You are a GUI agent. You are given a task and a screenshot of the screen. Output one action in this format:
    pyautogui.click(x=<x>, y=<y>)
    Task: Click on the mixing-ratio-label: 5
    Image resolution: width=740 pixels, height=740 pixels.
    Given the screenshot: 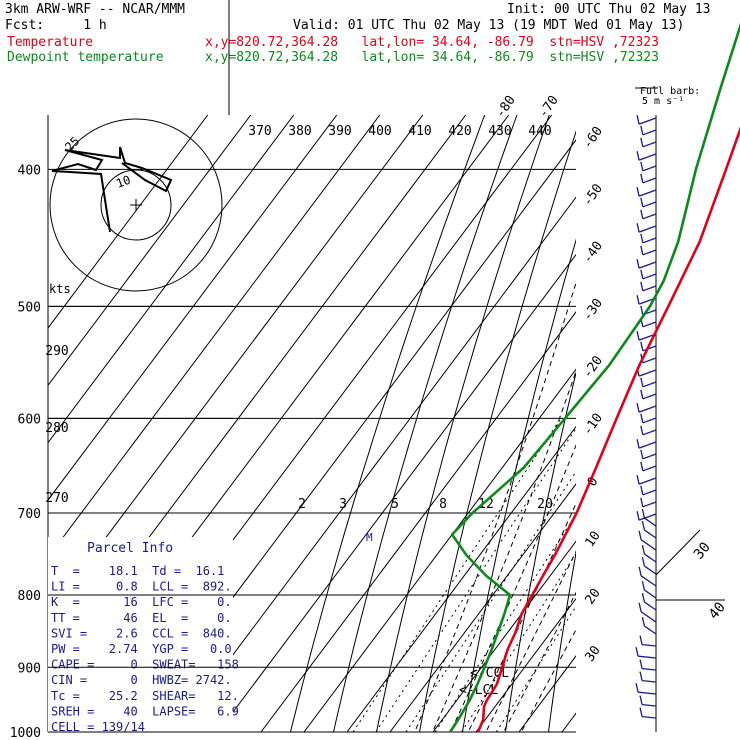 What is the action you would take?
    pyautogui.click(x=395, y=504)
    